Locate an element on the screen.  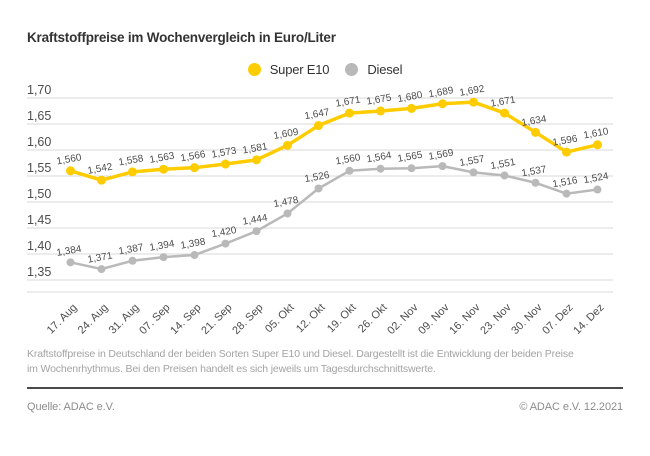
data-label-super-e10: 1,542 is located at coordinates (100, 169).